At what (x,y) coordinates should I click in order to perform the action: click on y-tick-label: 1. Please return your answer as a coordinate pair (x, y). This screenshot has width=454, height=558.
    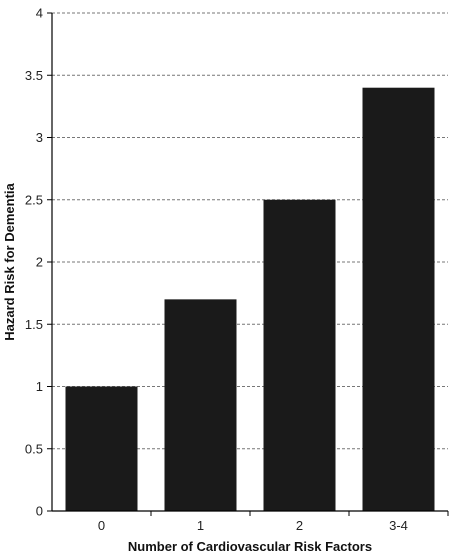
    Looking at the image, I should click on (39, 386).